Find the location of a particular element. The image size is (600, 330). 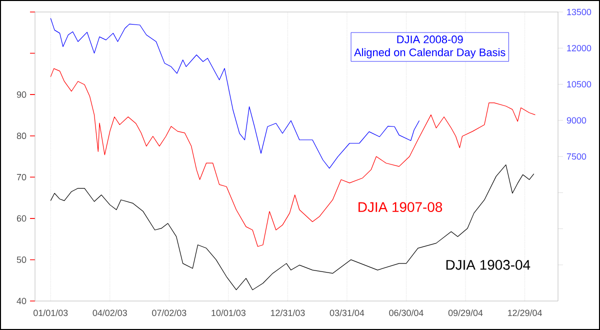

series-label: DJIA 1907-08 is located at coordinates (400, 207).